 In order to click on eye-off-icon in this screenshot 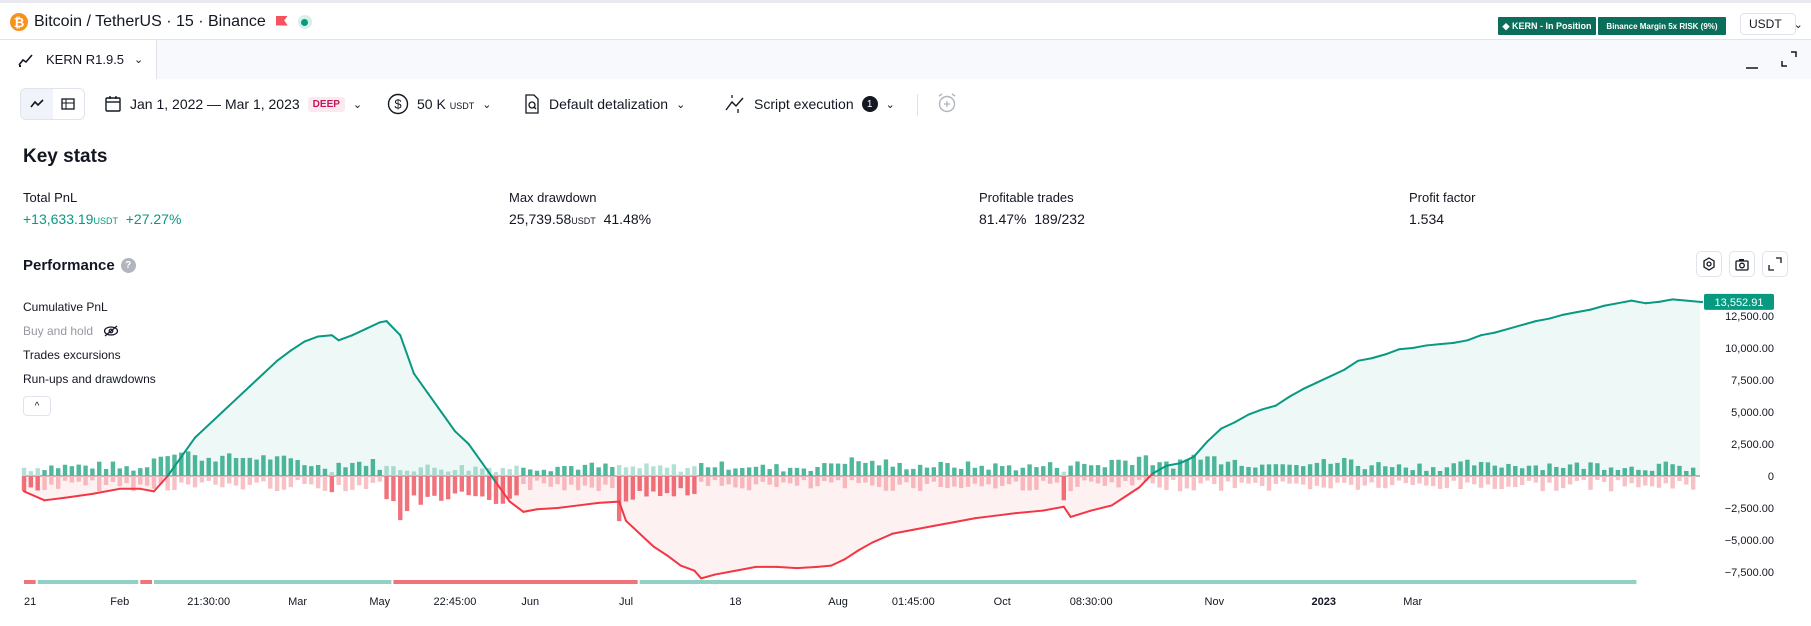, I will do `click(111, 331)`.